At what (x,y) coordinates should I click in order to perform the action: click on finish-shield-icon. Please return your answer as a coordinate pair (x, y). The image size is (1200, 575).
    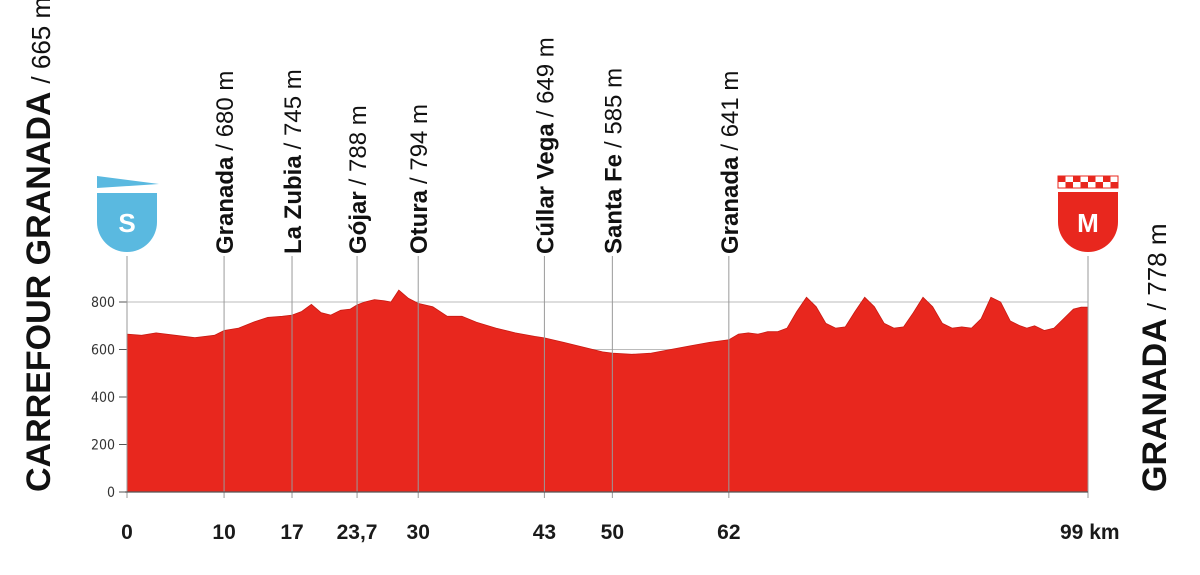
    Looking at the image, I should click on (1088, 222).